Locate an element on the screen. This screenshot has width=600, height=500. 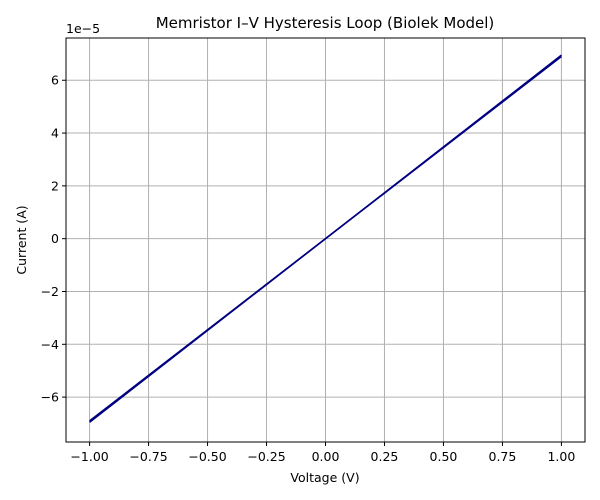
y-tick-label: 6 is located at coordinates (55, 80).